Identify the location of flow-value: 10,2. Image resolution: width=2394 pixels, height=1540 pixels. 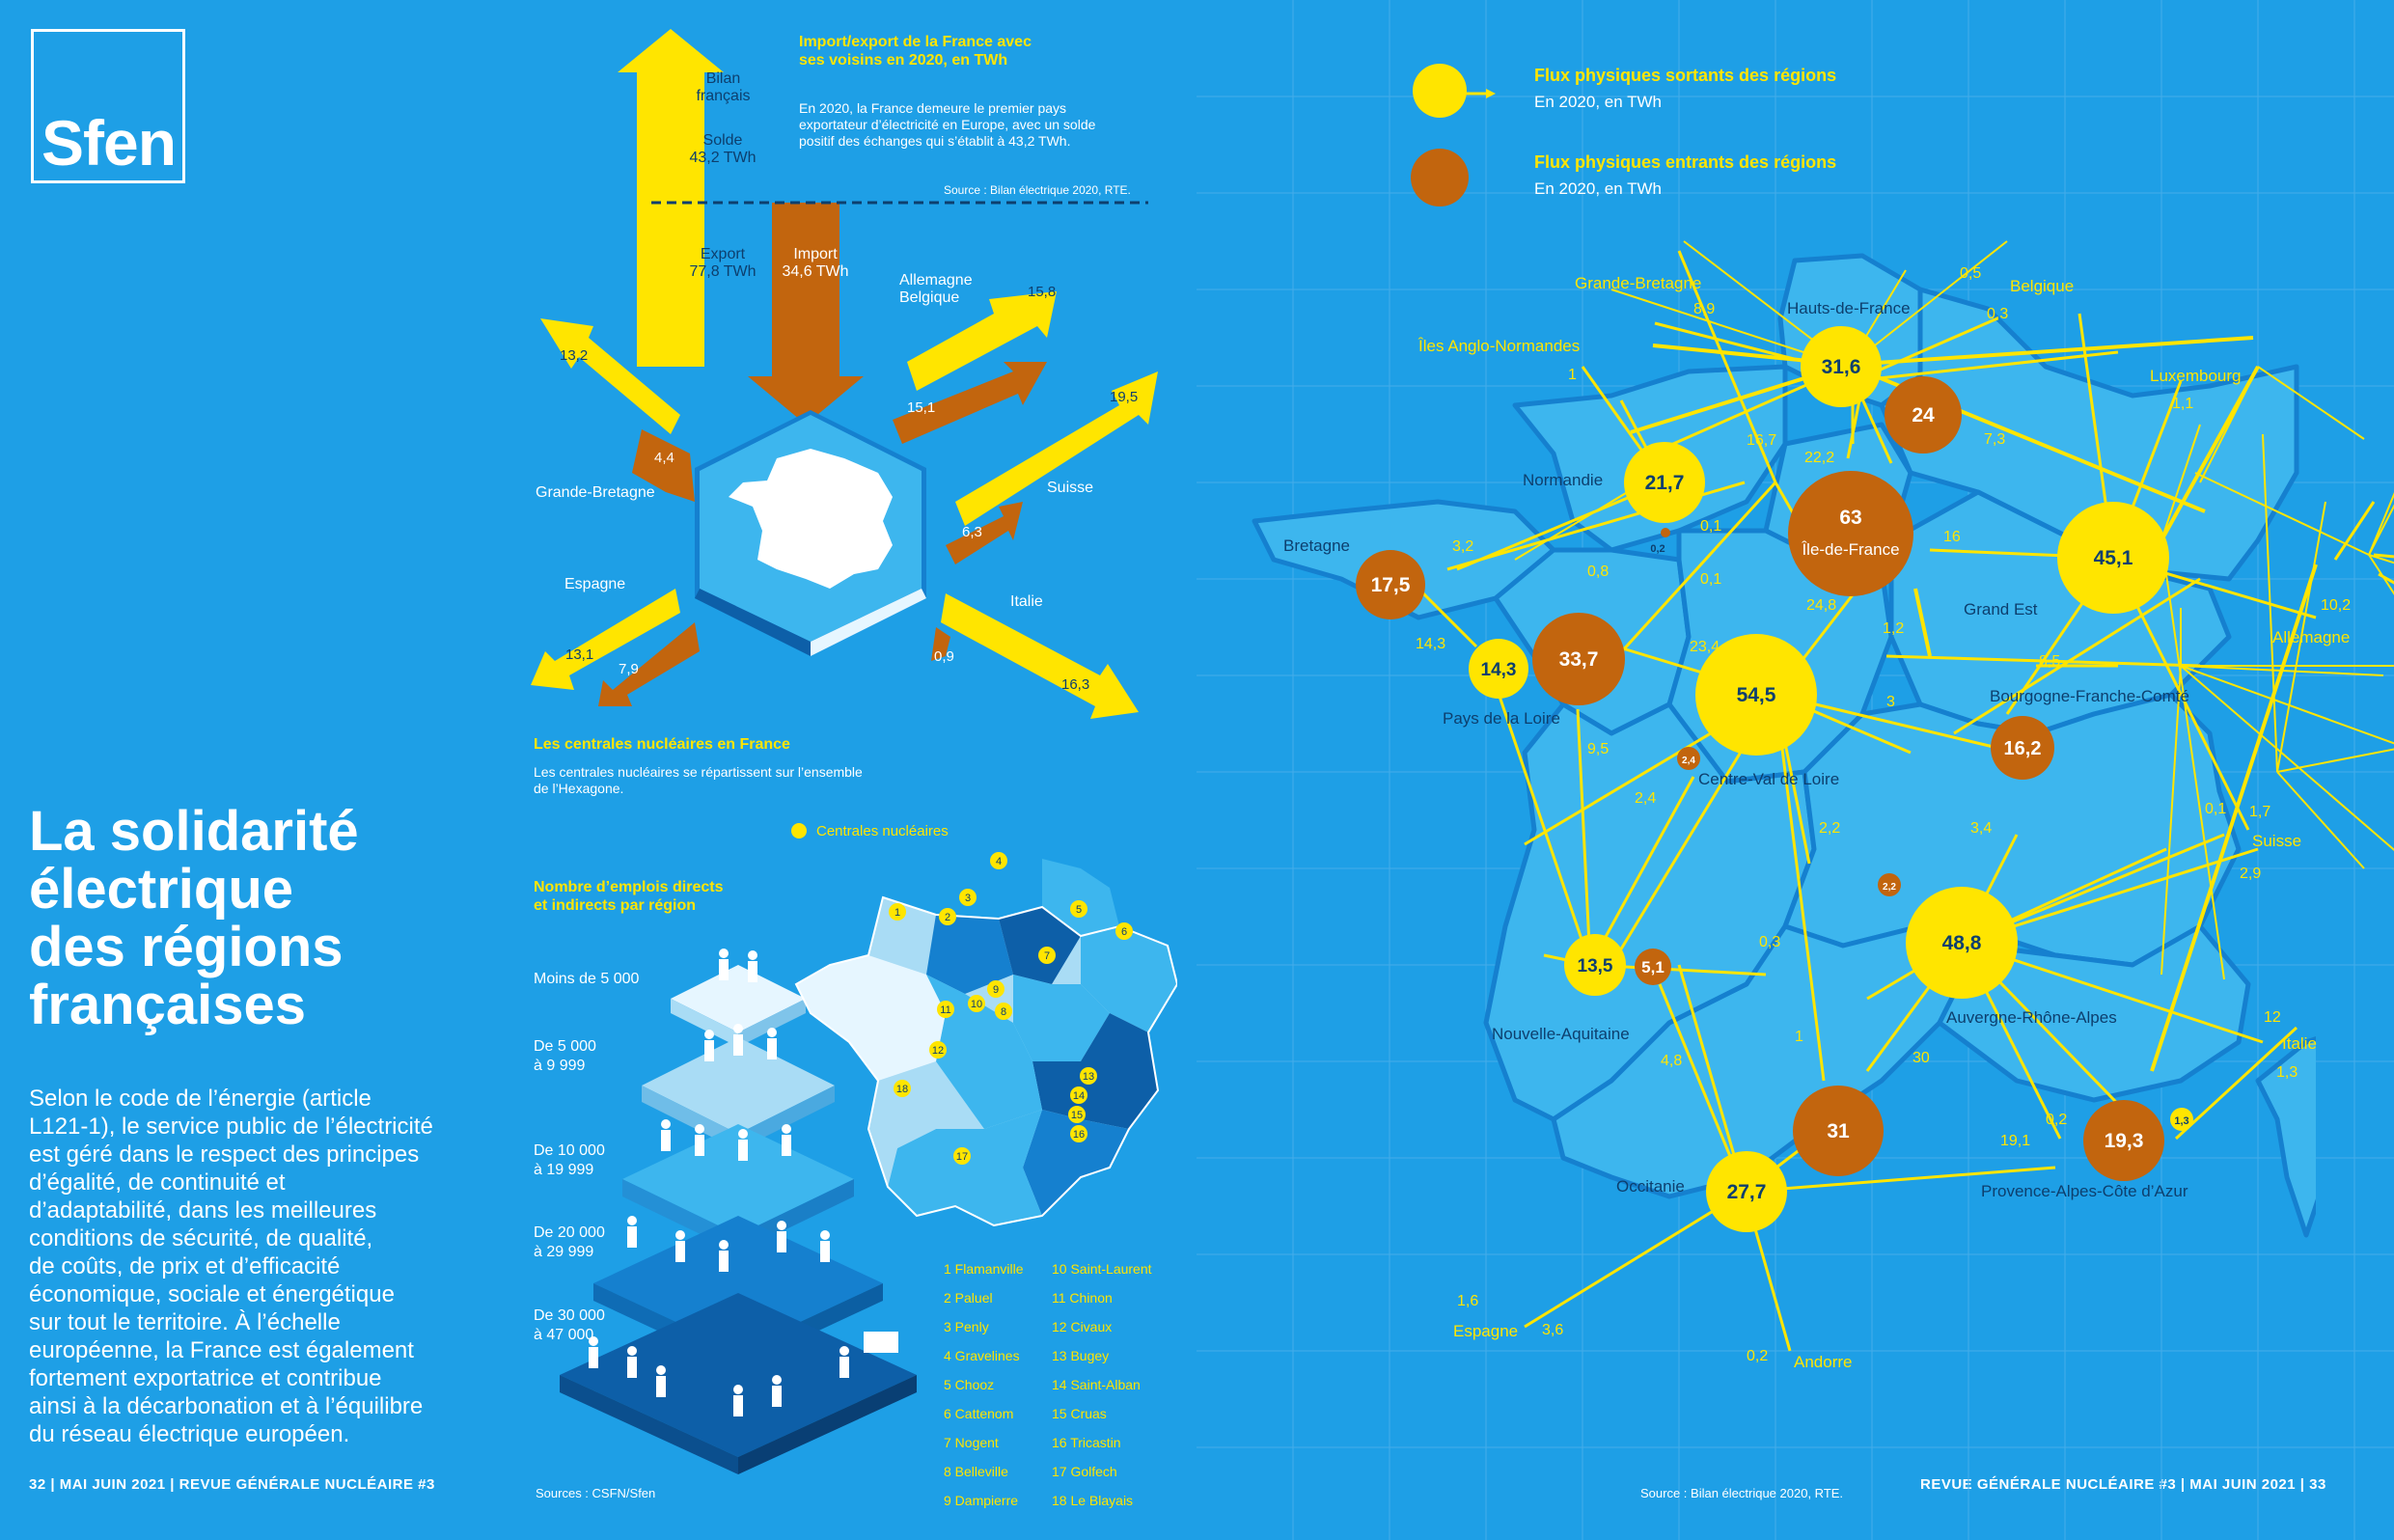
(2337, 605).